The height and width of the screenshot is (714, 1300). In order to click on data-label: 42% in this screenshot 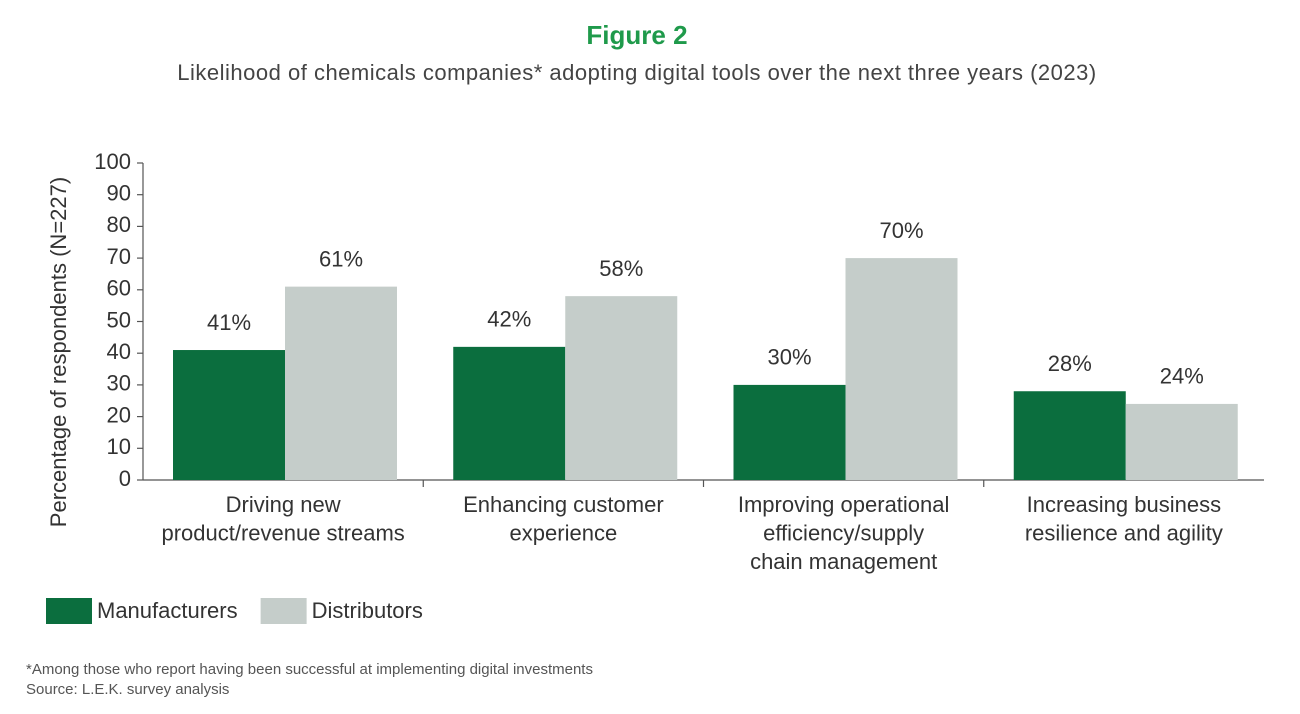, I will do `click(509, 319)`.